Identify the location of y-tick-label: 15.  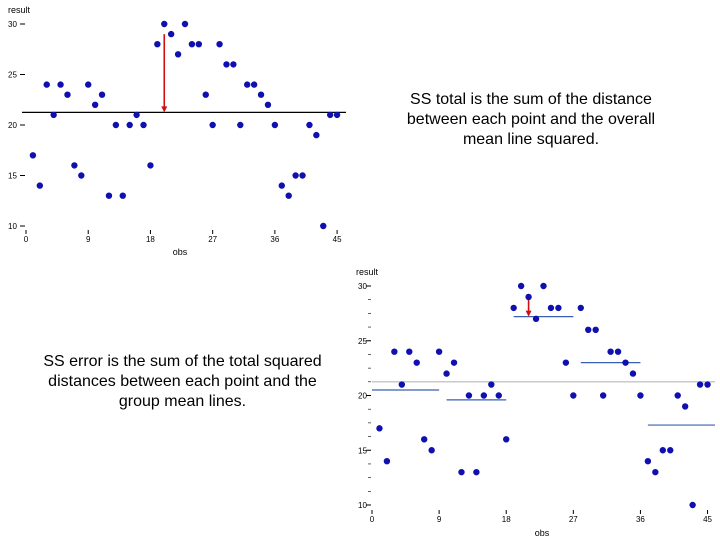
(12, 176).